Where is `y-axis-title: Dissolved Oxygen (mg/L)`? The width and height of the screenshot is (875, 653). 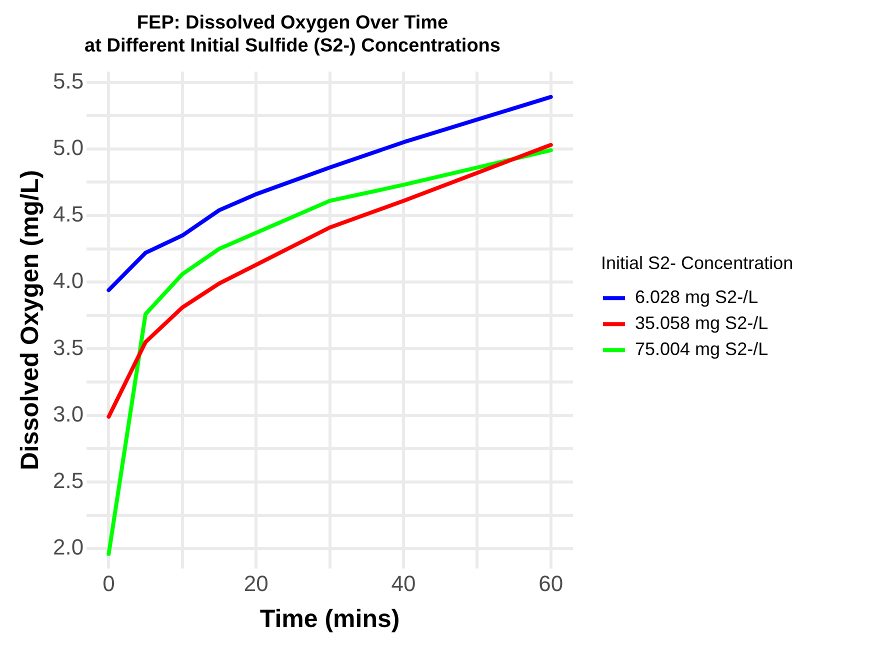
y-axis-title: Dissolved Oxygen (mg/L) is located at coordinates (30, 320).